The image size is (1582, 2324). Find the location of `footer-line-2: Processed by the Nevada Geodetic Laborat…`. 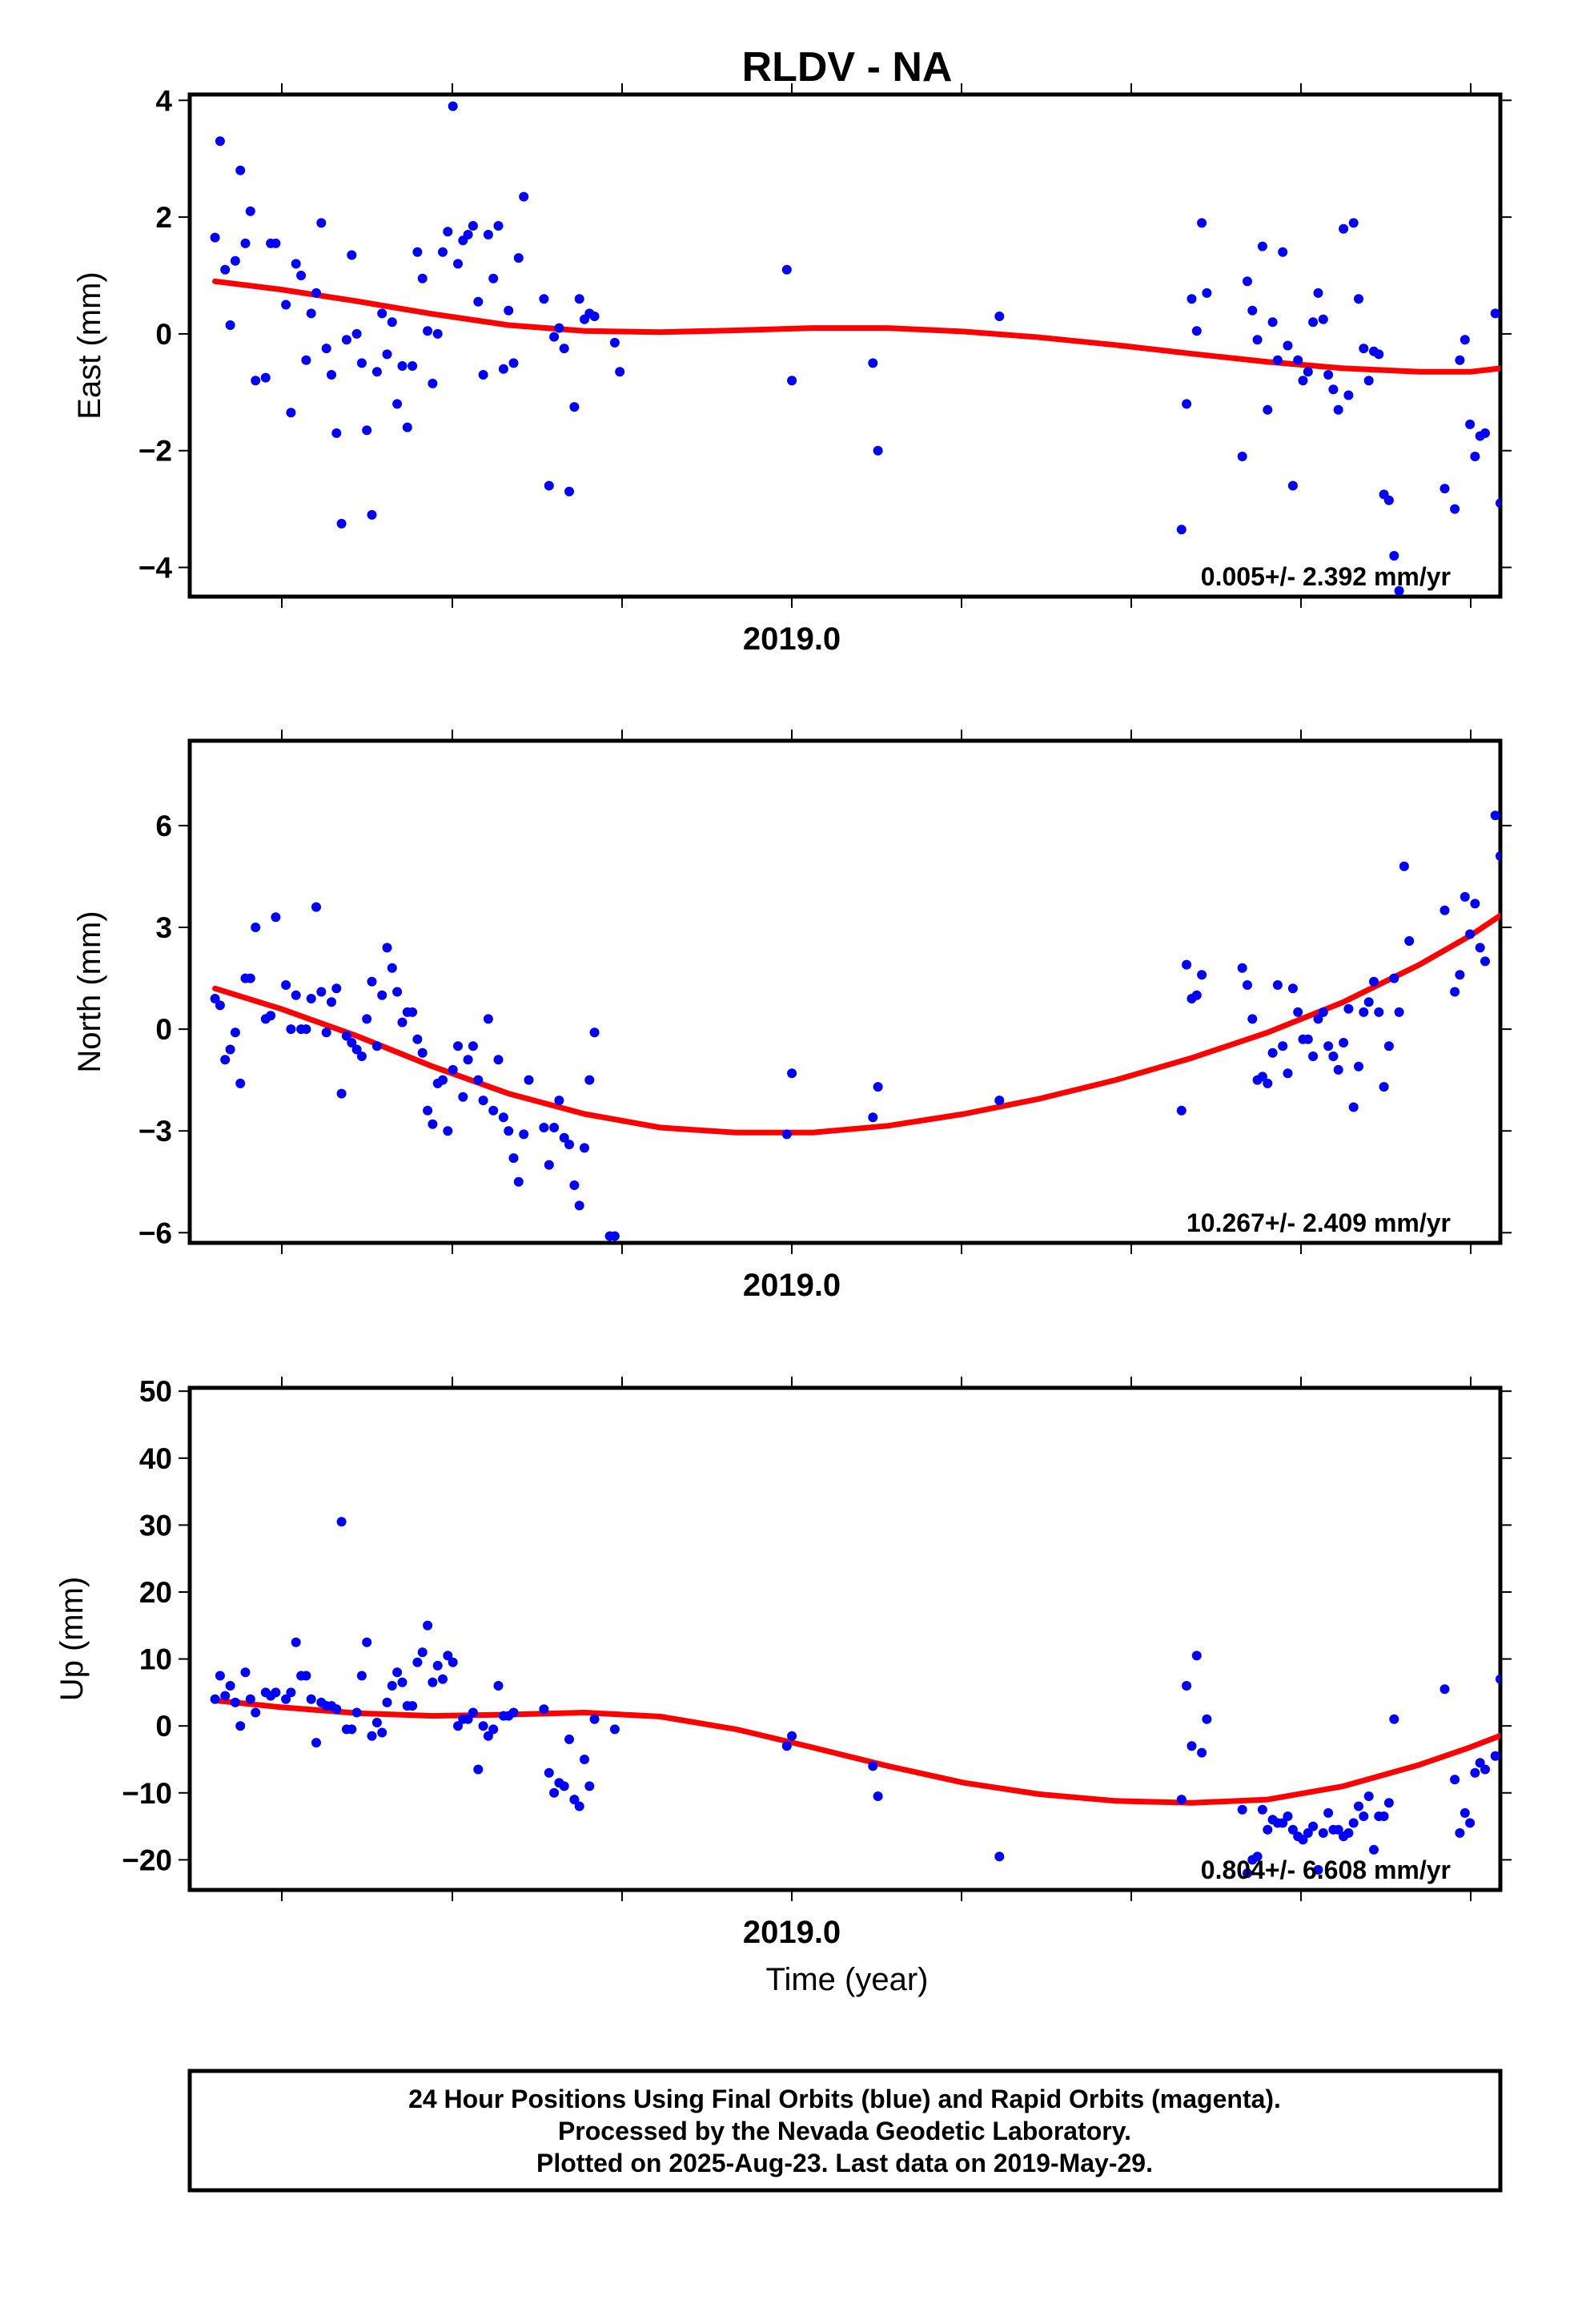

footer-line-2: Processed by the Nevada Geodetic Laborat… is located at coordinates (845, 2131).